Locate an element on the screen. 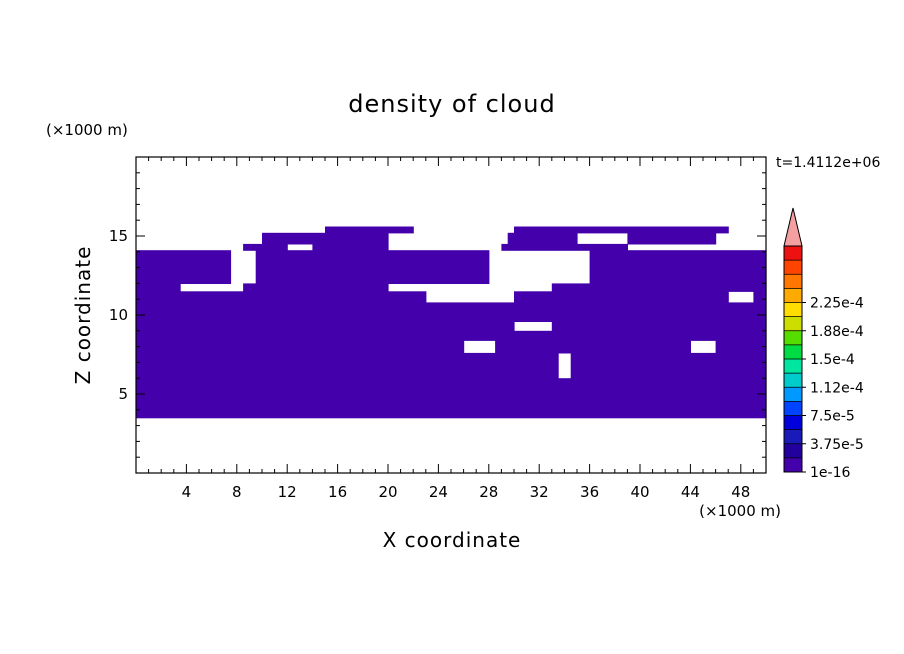 This screenshot has width=904, height=654. x-tick-label: 36 is located at coordinates (589, 492).